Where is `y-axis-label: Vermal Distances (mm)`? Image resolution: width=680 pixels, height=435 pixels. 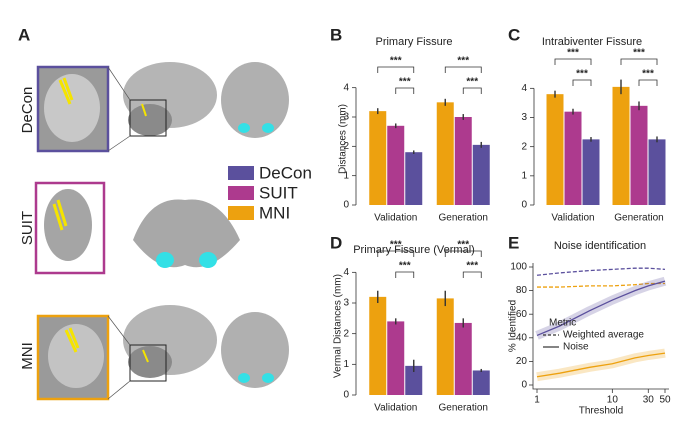 y-axis-label: Vermal Distances (mm) is located at coordinates (338, 326).